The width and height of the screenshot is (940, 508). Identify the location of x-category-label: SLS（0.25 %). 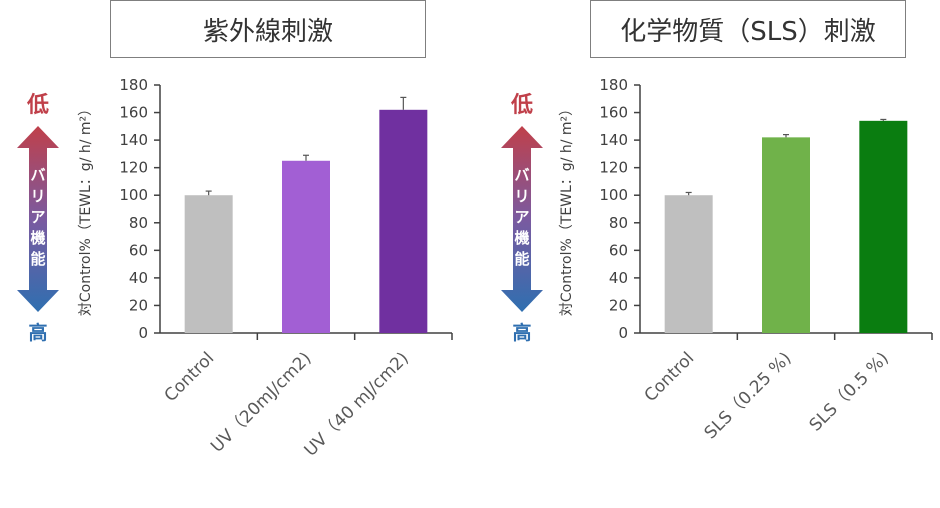
(748, 395).